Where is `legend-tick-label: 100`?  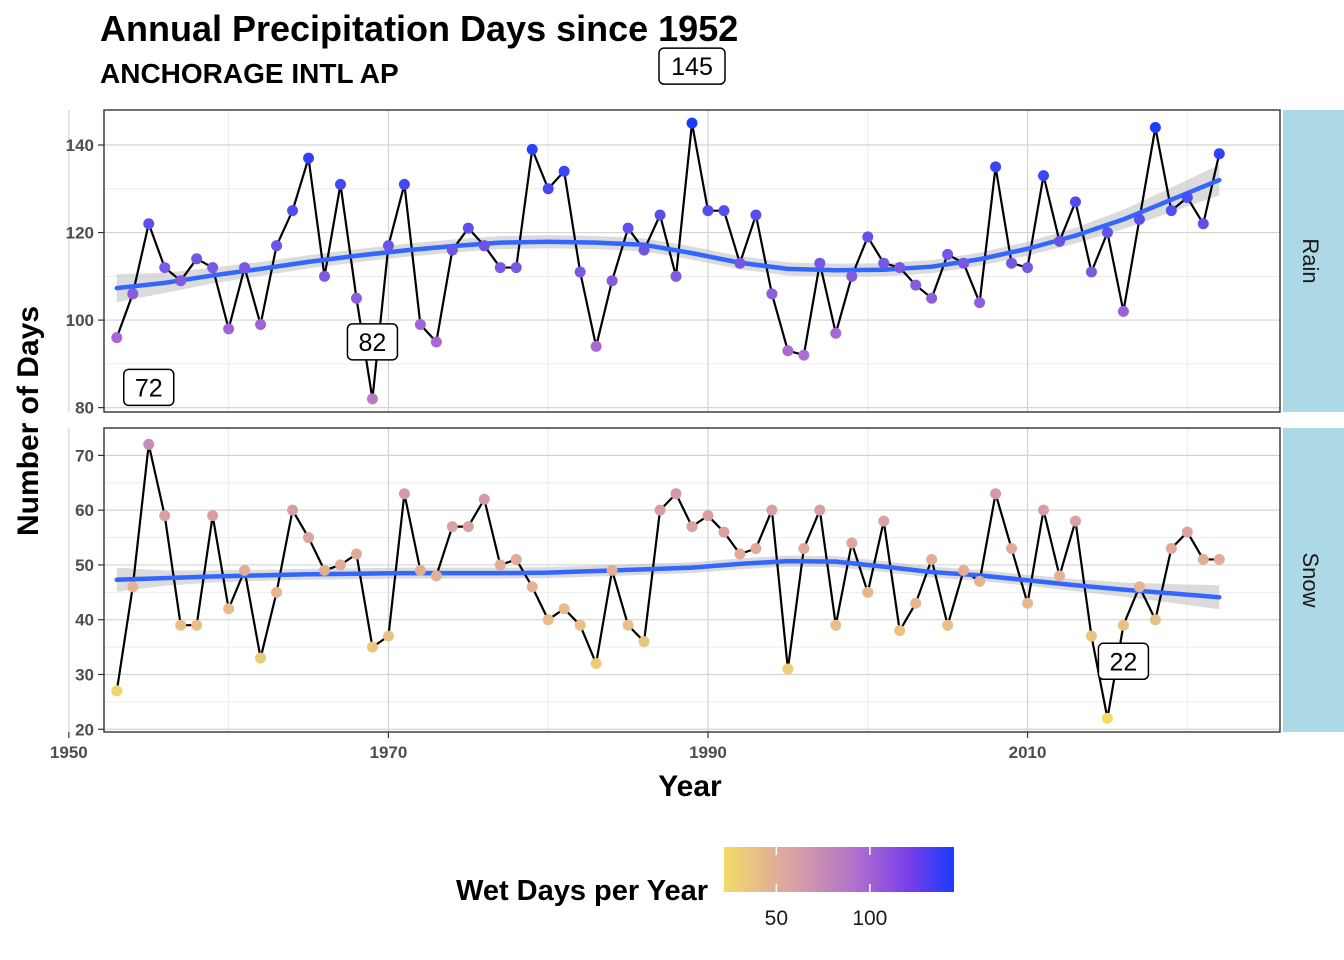
legend-tick-label: 100 is located at coordinates (869, 918).